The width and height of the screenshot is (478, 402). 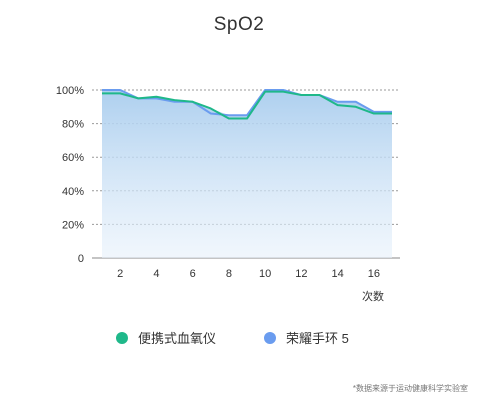 What do you see at coordinates (156, 274) in the screenshot?
I see `x-tick-label: 4` at bounding box center [156, 274].